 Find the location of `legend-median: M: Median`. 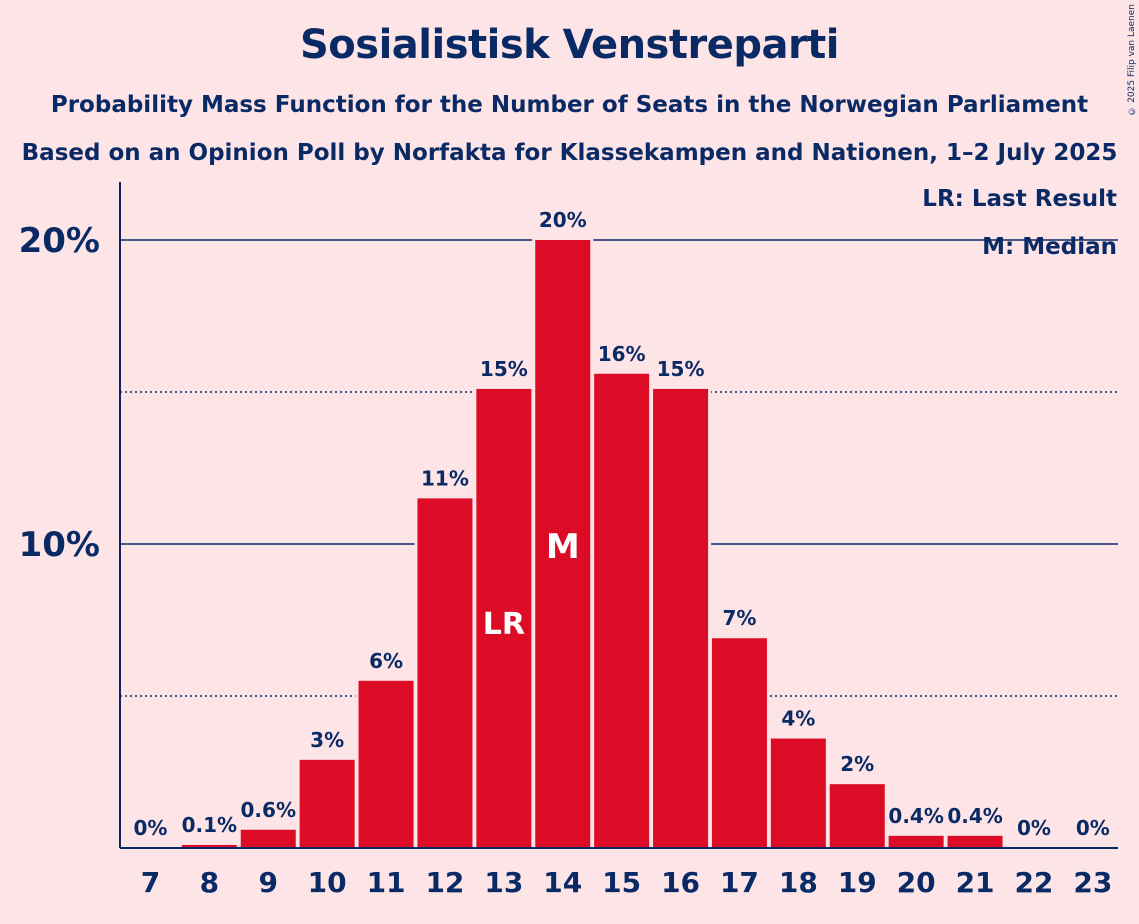

legend-median: M: Median is located at coordinates (1049, 247).